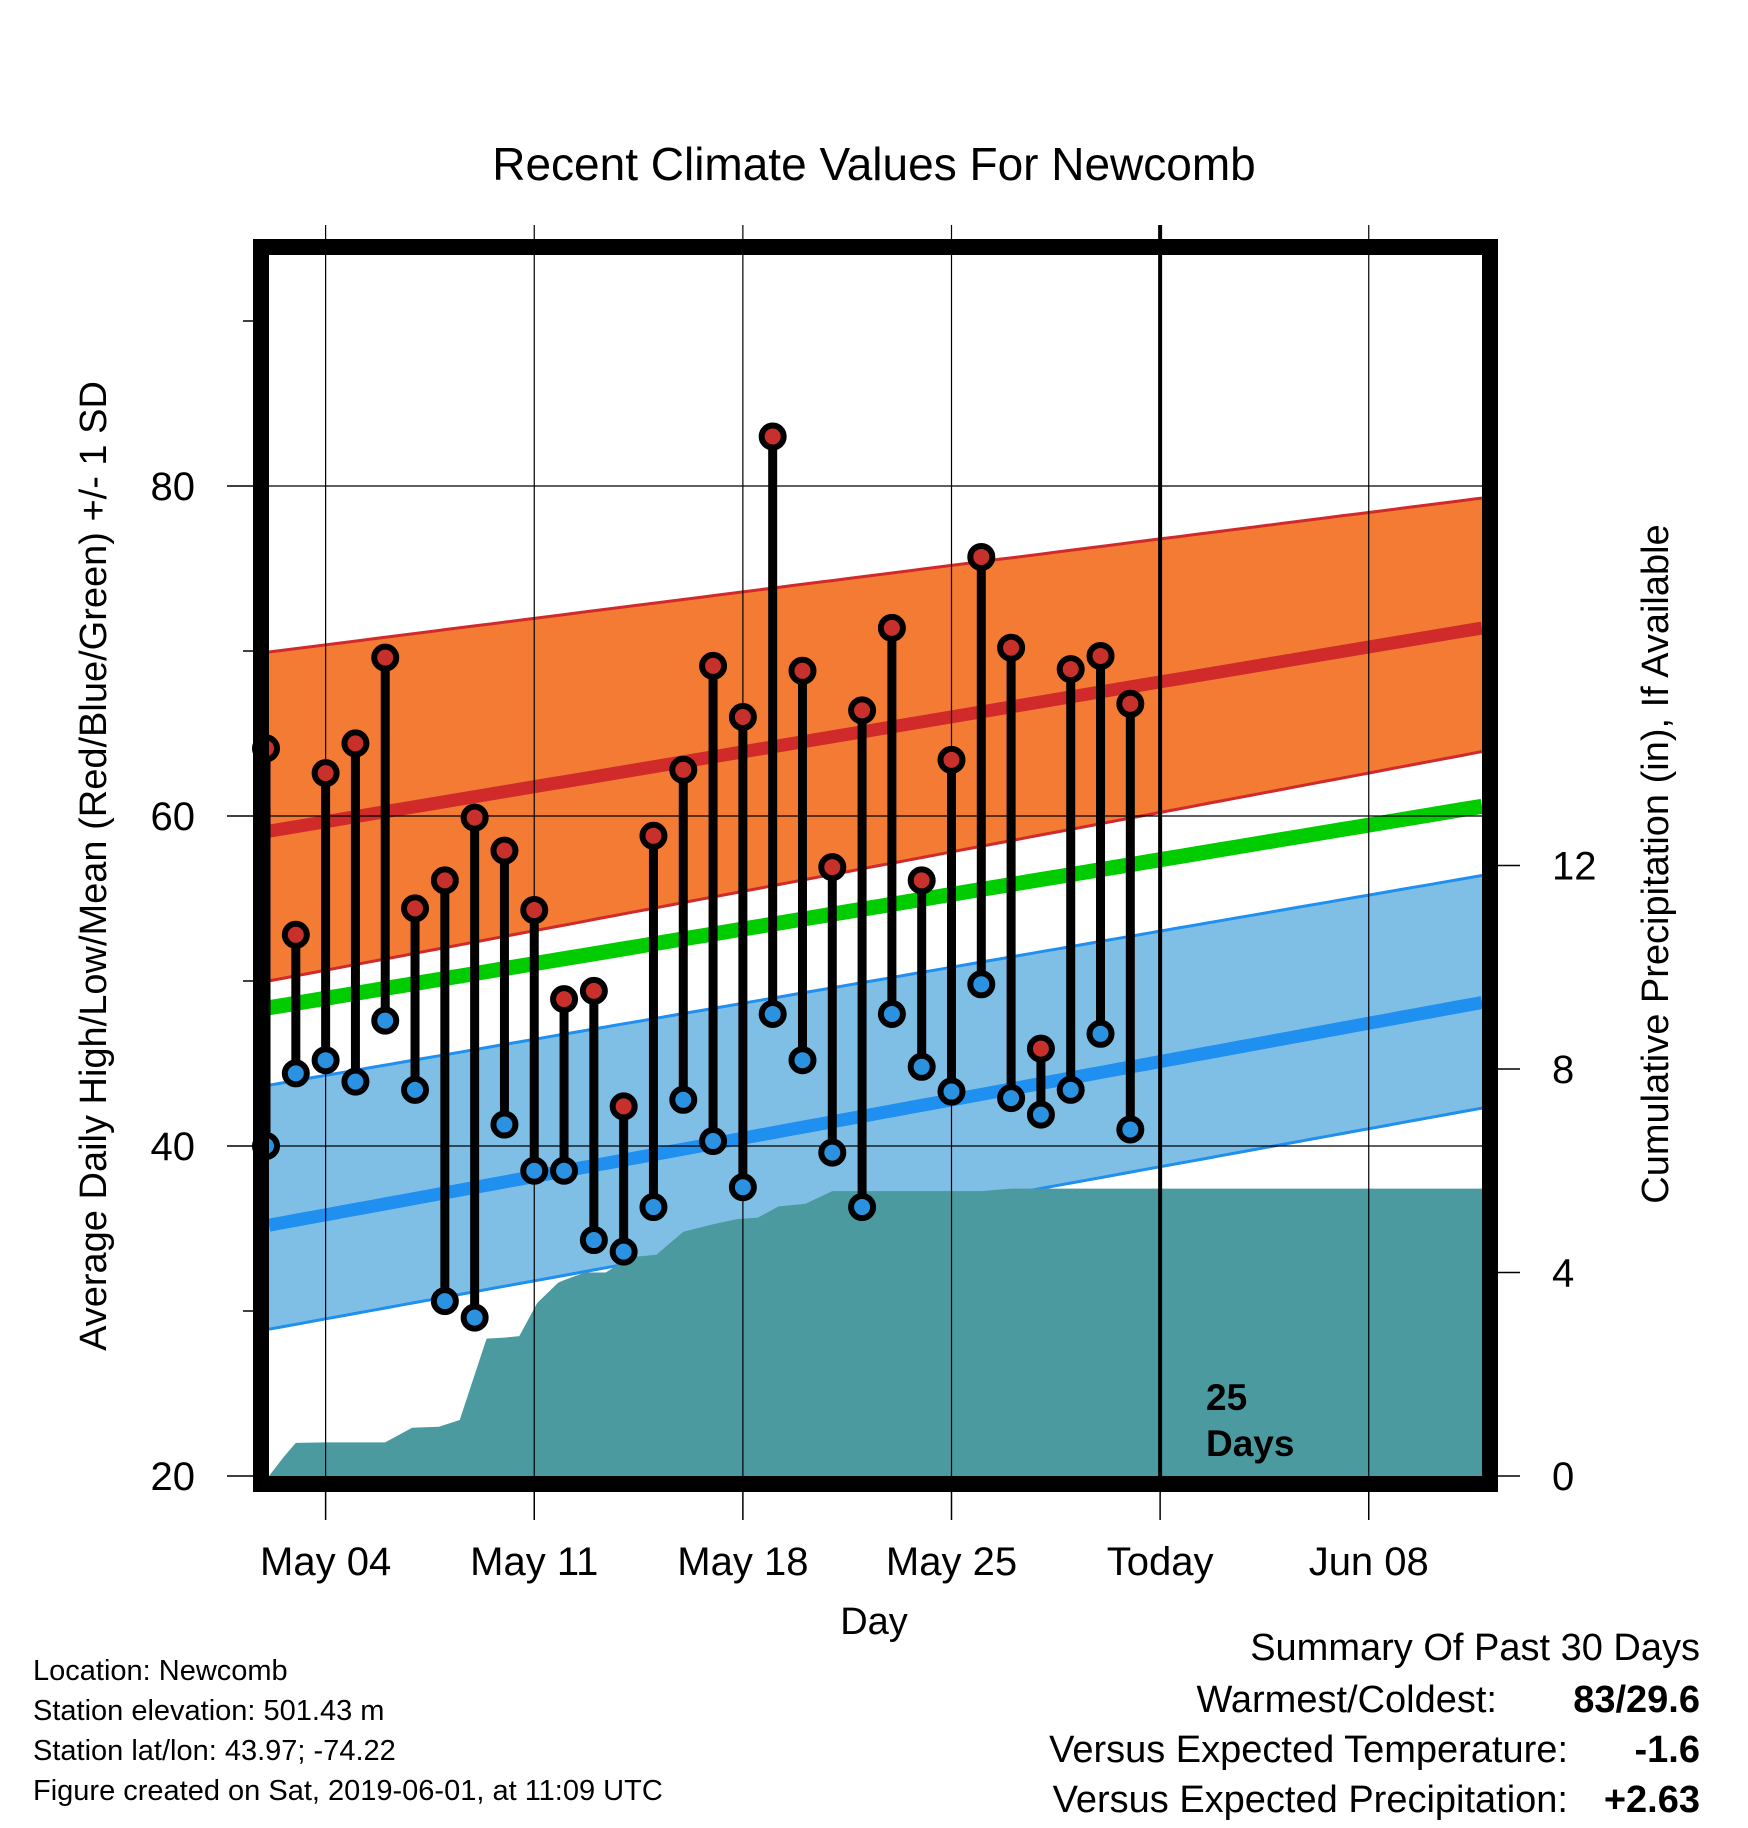 This screenshot has height=1828, width=1748. What do you see at coordinates (208, 1711) in the screenshot?
I see `station-elevation: Station elevation: 501.43 m` at bounding box center [208, 1711].